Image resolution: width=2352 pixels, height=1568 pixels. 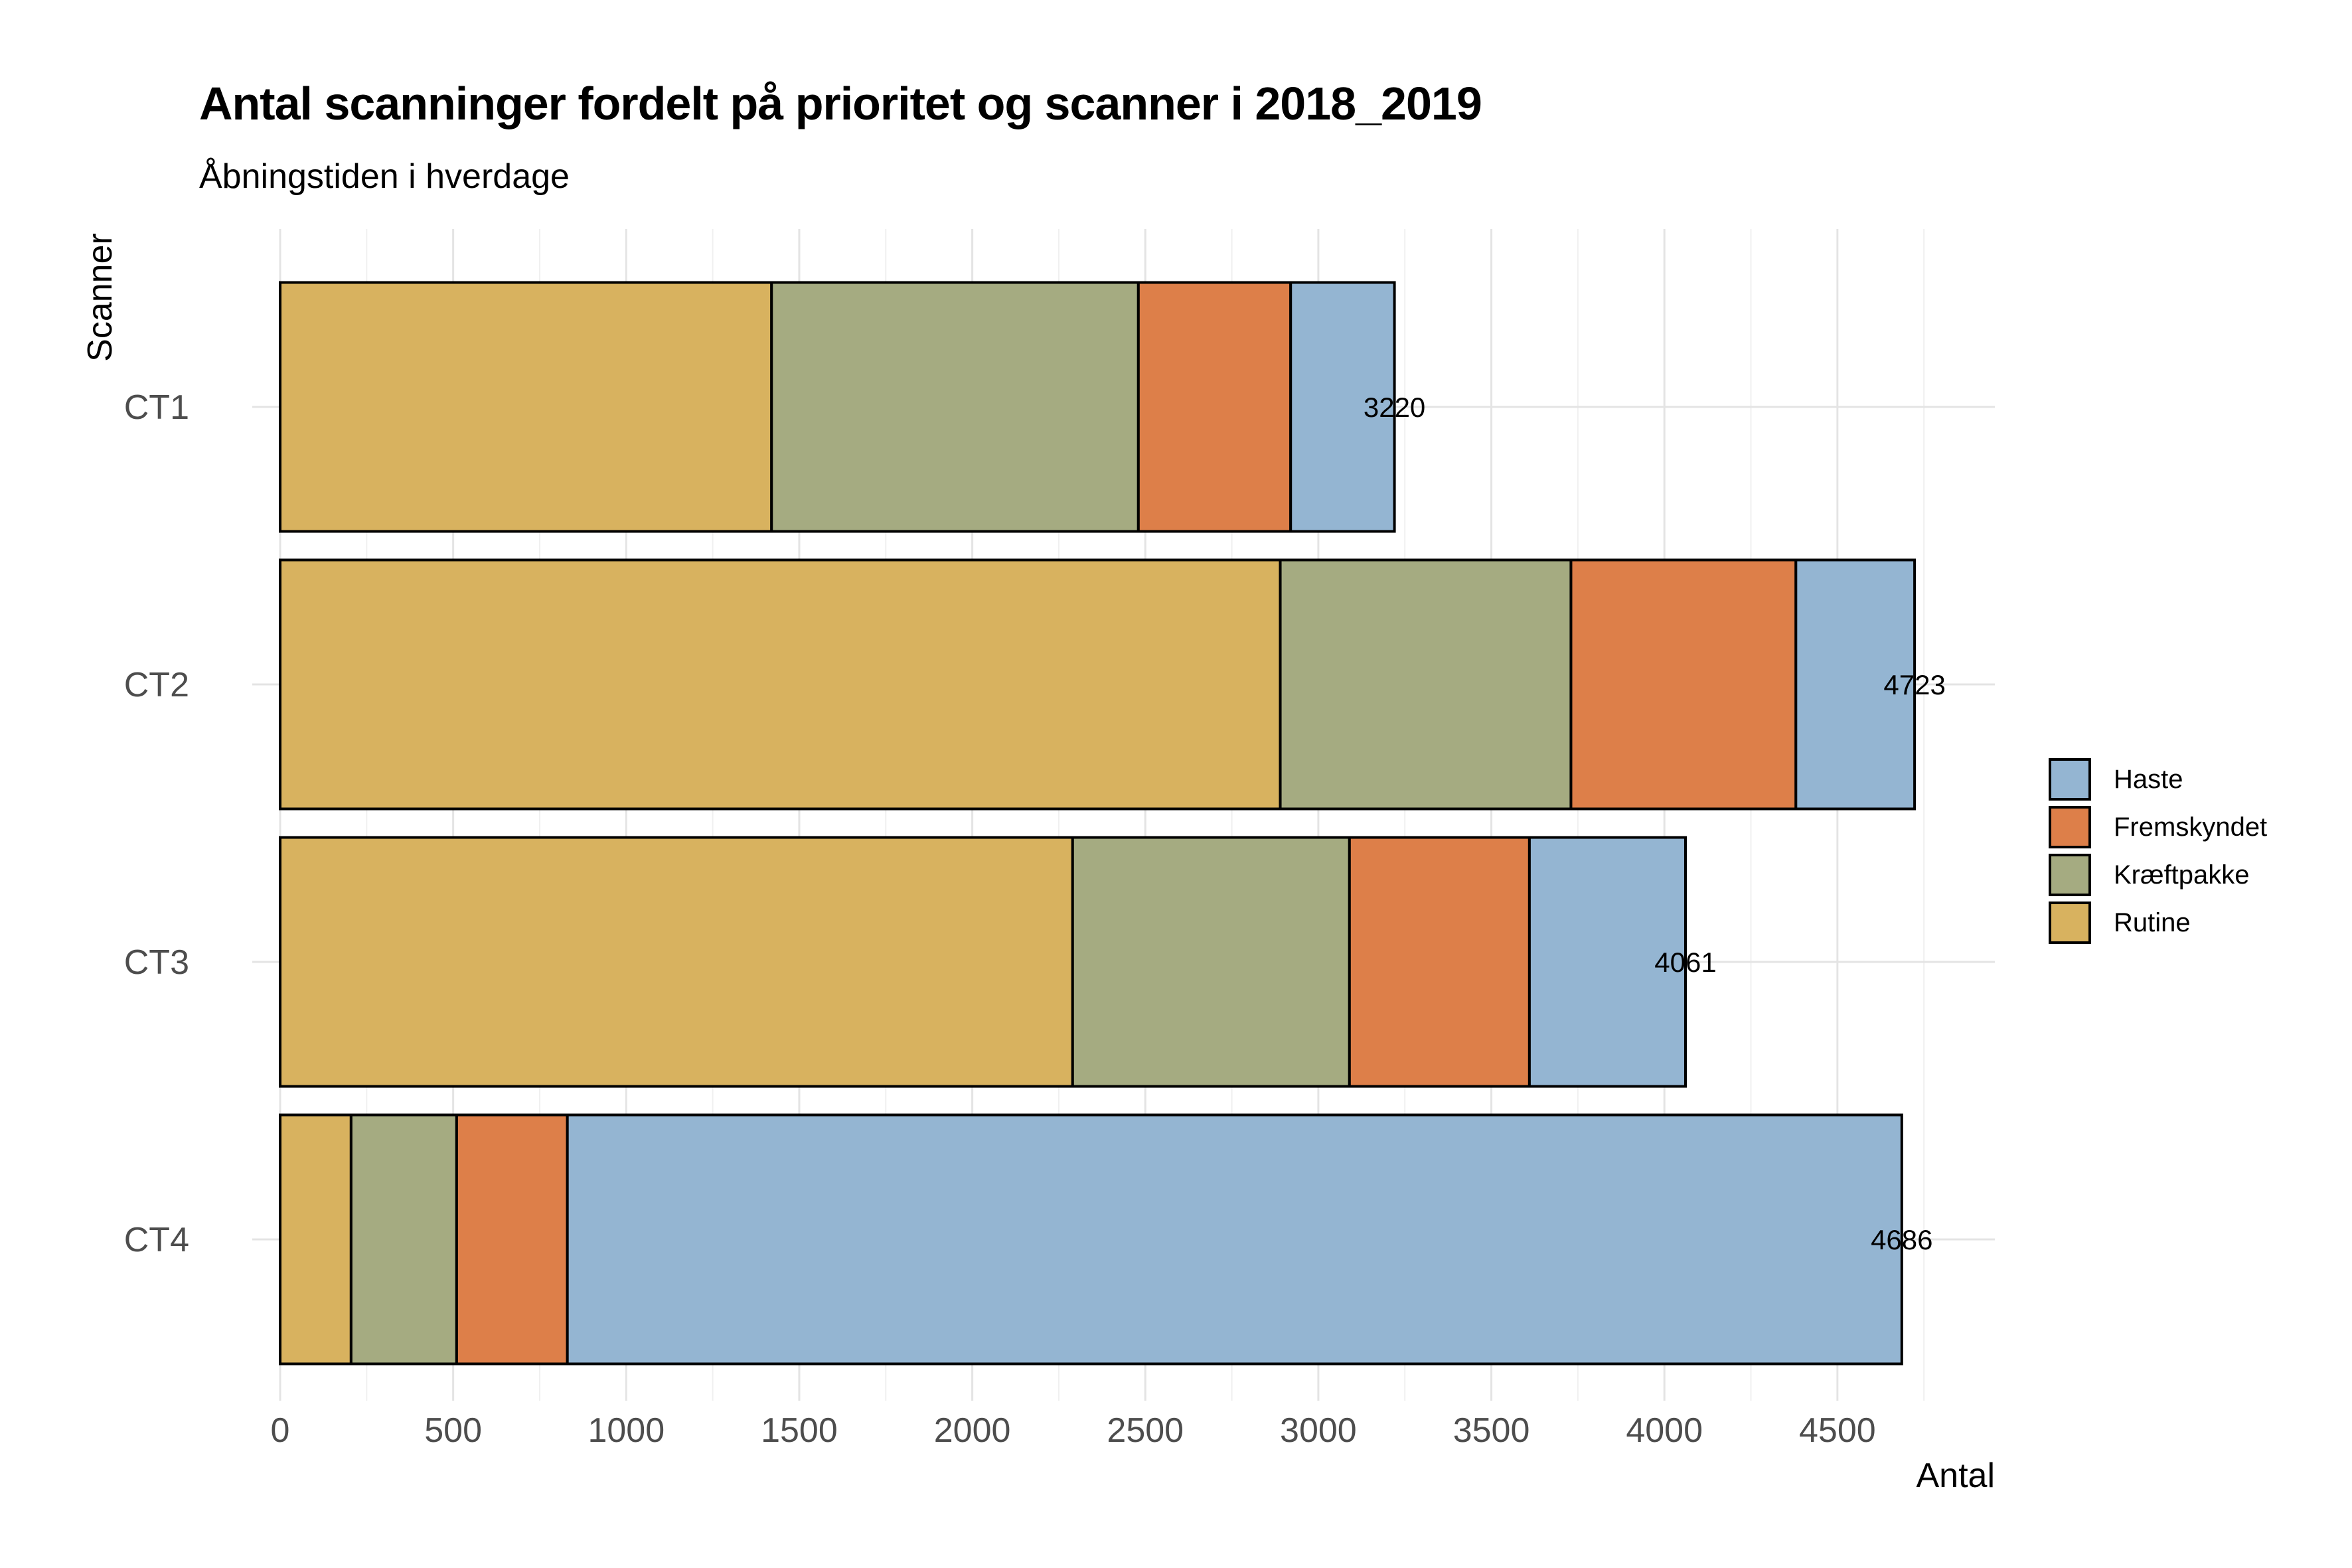 I want to click on bar-ct4-krftpakke, so click(x=403, y=1240).